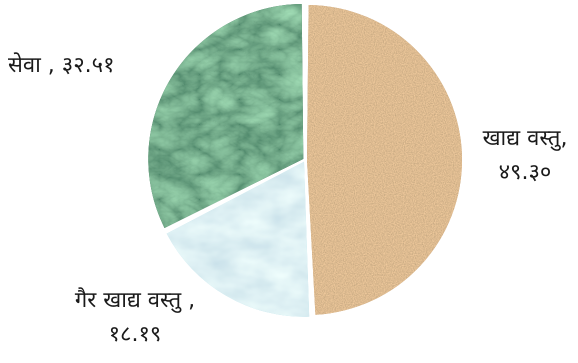 The height and width of the screenshot is (363, 578). Describe the element at coordinates (525, 155) in the screenshot. I see `slice-label-food: खाद्य वस्तु, ४९.३०` at that location.